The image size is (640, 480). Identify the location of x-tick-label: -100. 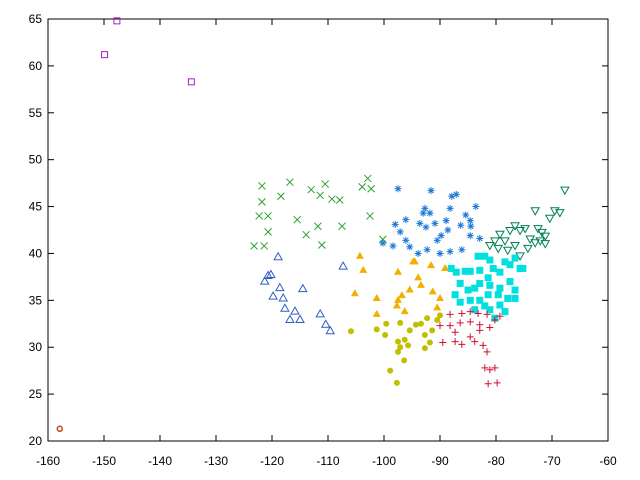
(384, 461).